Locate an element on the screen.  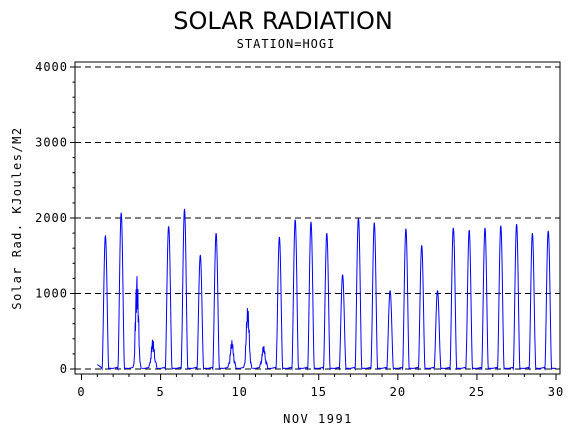
x-axis: 0 5 10 15 20 25 30 is located at coordinates (320, 386).